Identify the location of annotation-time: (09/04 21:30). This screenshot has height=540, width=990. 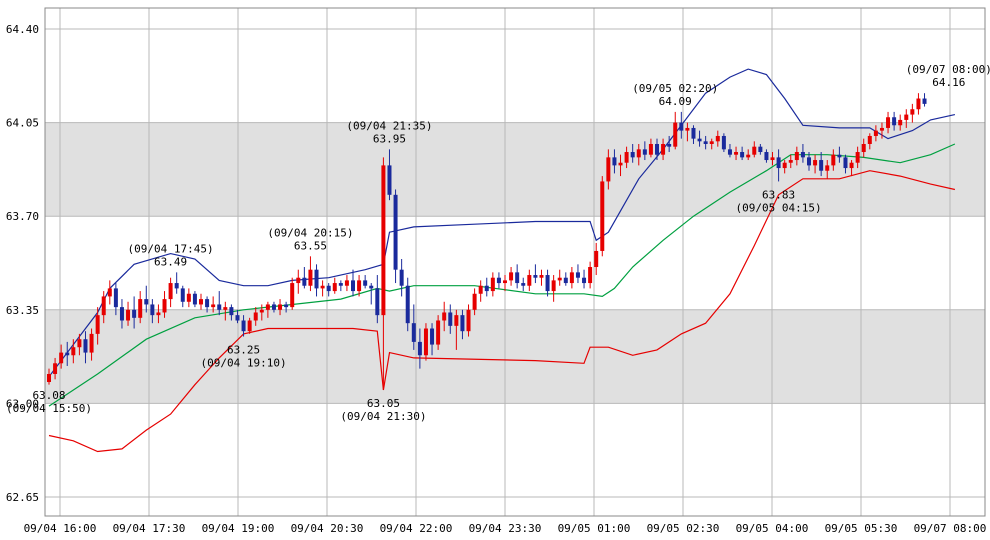
(383, 416).